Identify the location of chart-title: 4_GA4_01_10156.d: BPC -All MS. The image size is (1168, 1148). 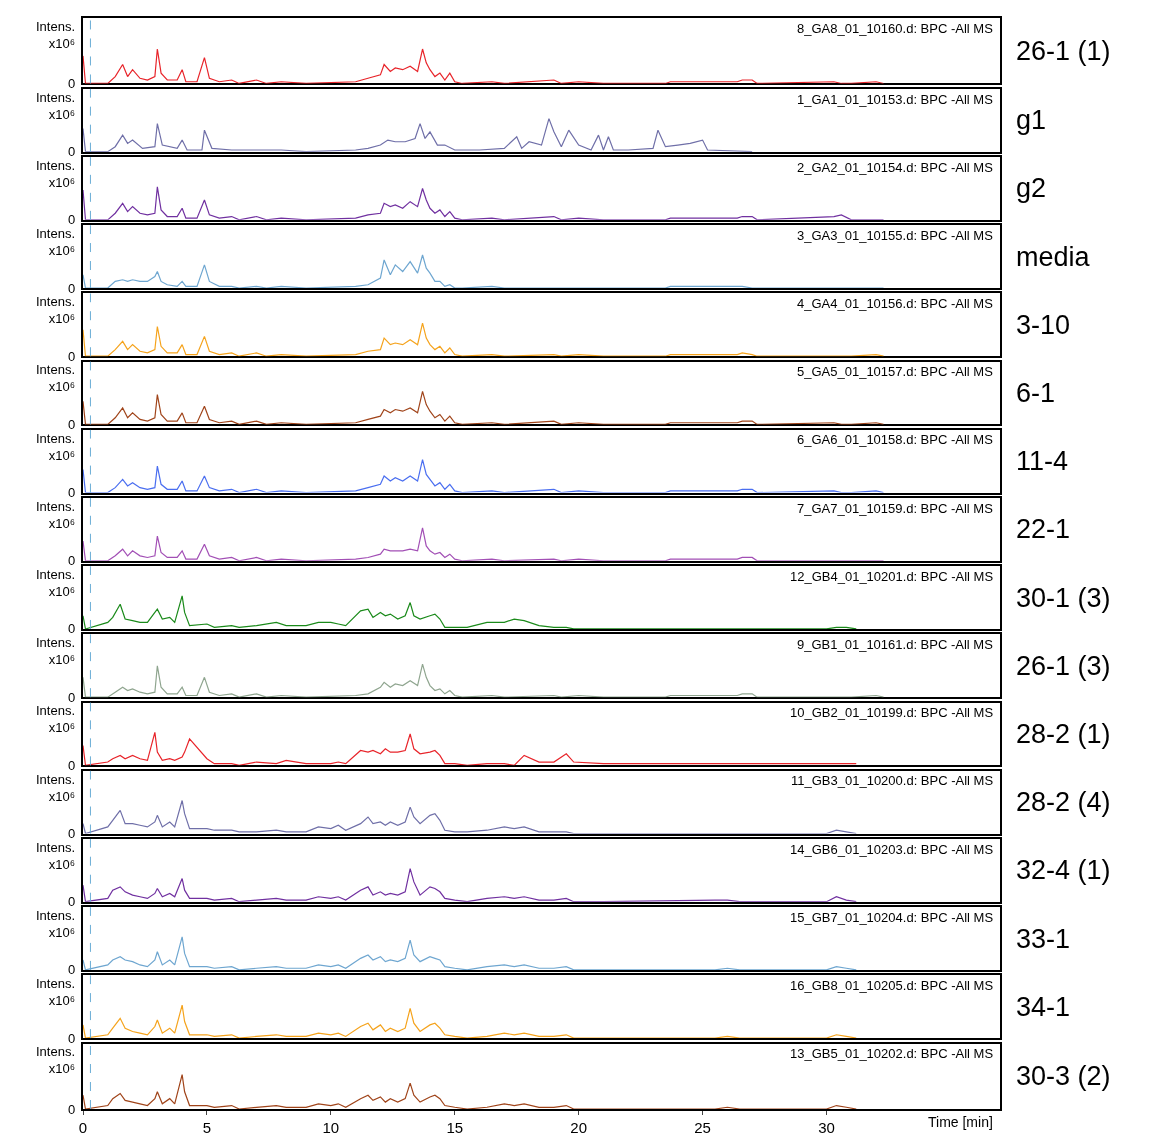
(895, 303).